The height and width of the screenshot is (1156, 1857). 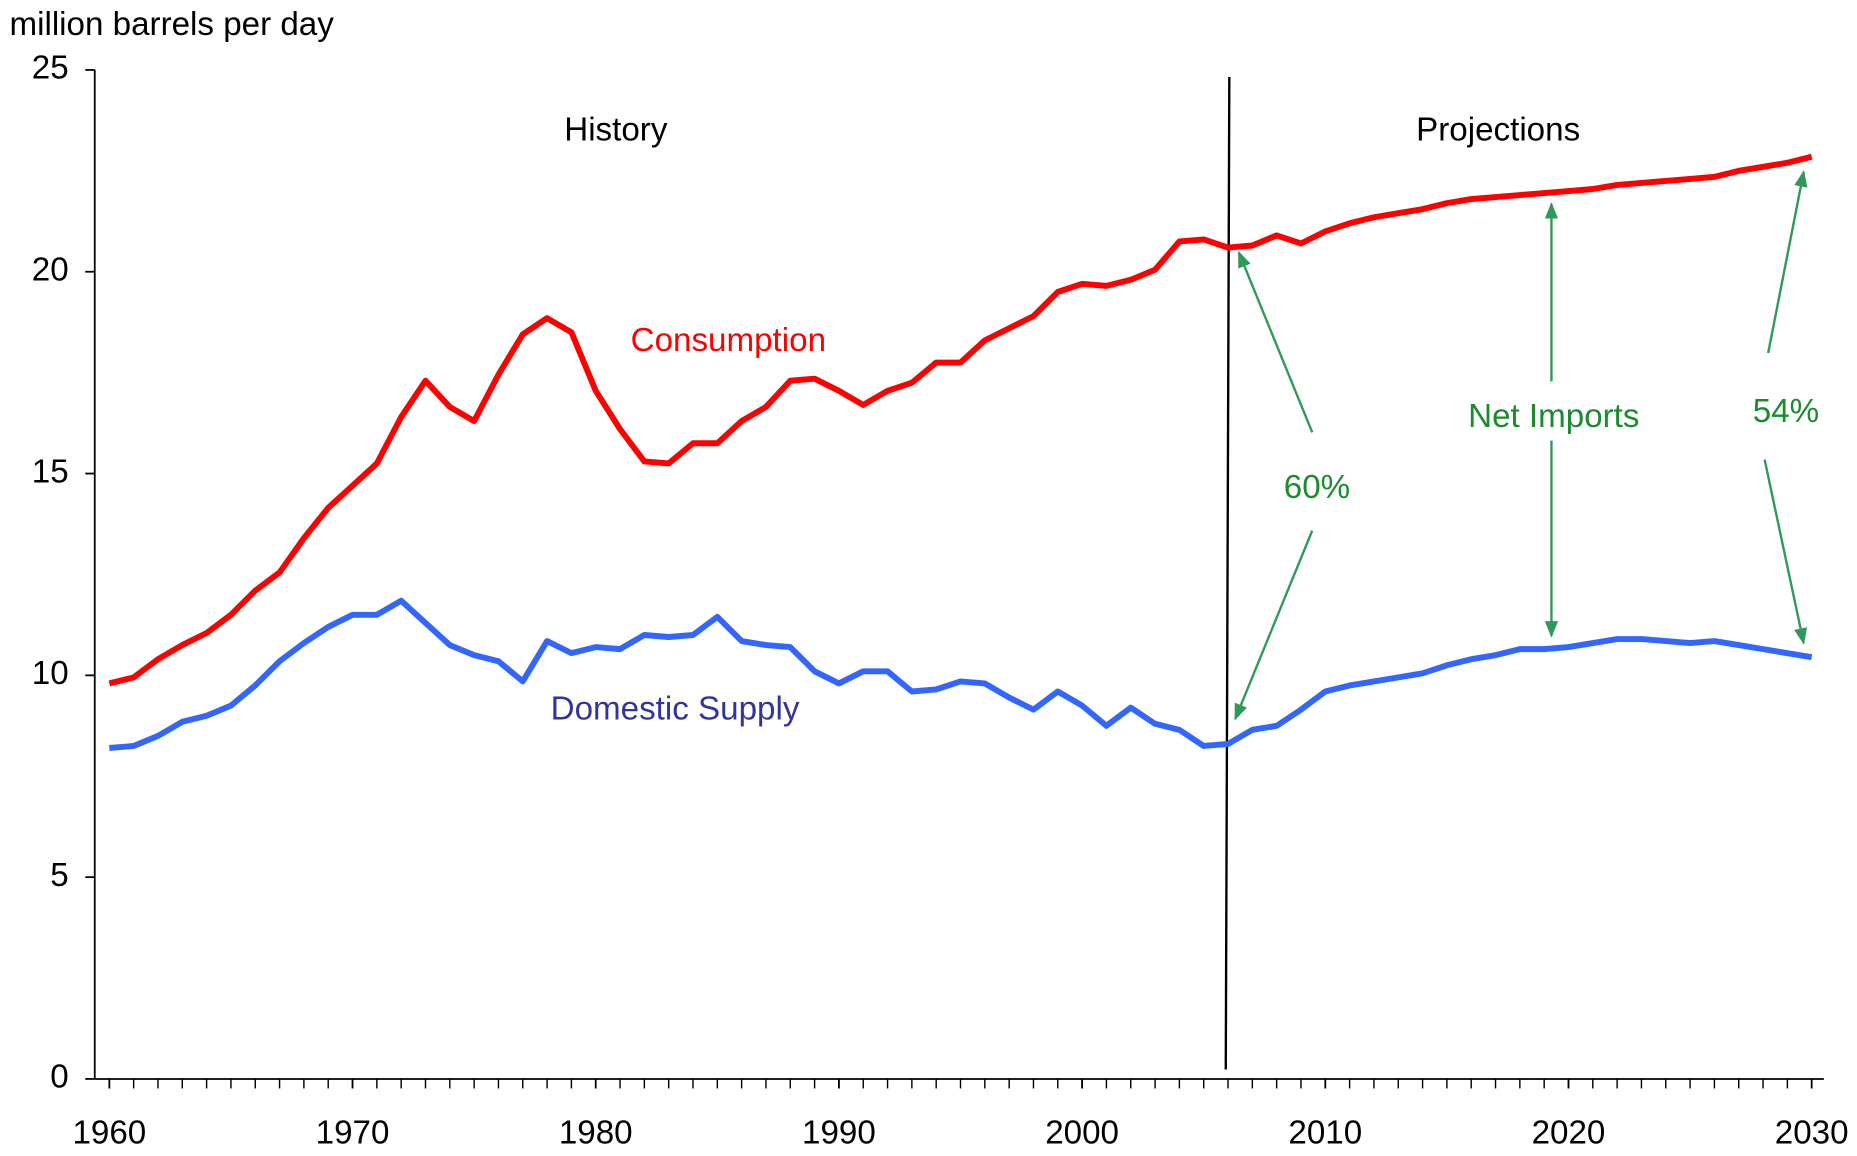 What do you see at coordinates (50, 471) in the screenshot?
I see `y-tick-label: 15` at bounding box center [50, 471].